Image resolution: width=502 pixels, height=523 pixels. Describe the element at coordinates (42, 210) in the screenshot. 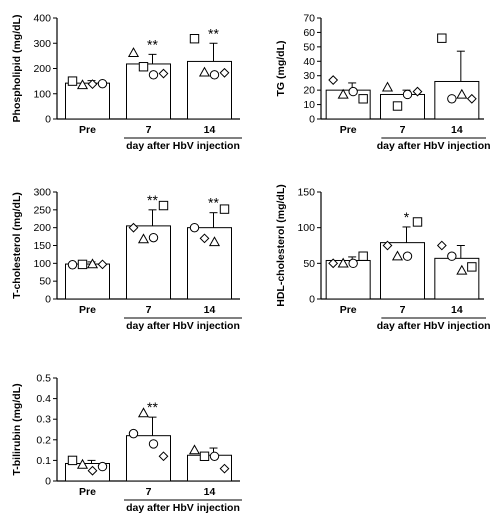

I see `y-tick-label: 250` at that location.